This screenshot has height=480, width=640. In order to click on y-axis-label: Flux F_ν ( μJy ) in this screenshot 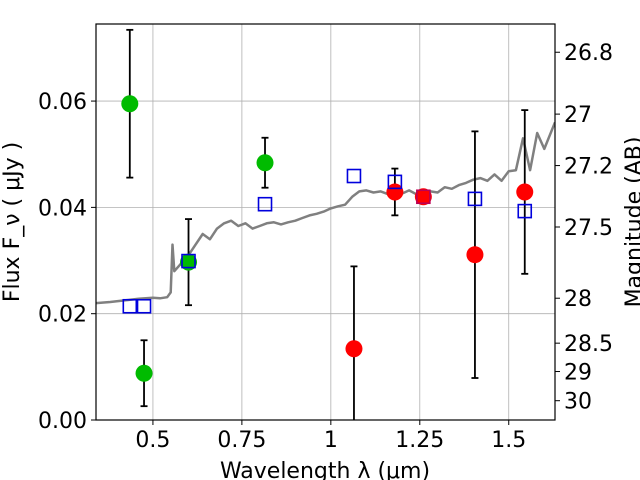, I will do `click(12, 222)`.